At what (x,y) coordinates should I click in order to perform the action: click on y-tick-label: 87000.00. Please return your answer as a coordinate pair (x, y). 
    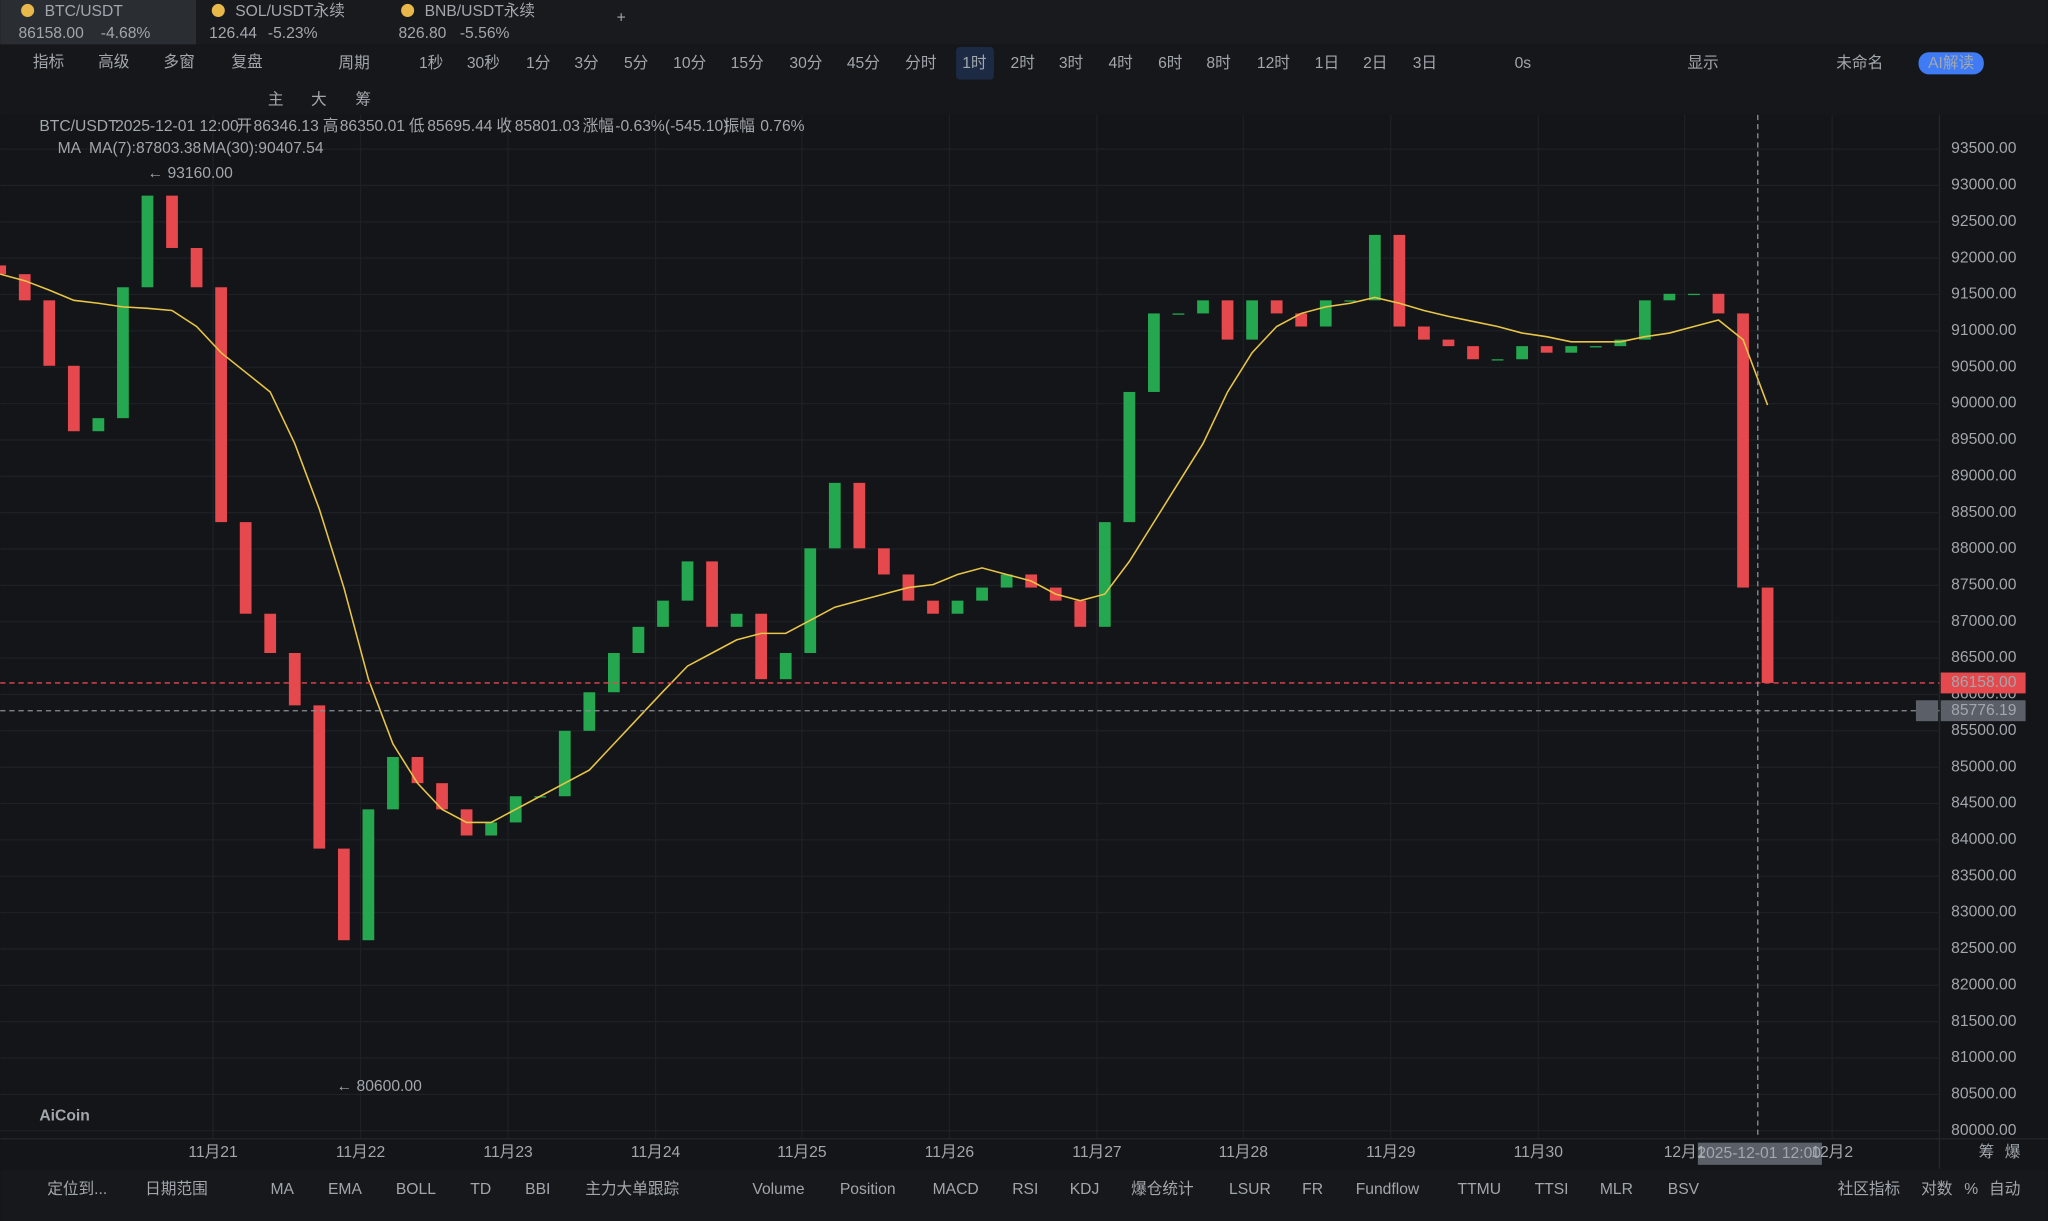
    Looking at the image, I should click on (1984, 621).